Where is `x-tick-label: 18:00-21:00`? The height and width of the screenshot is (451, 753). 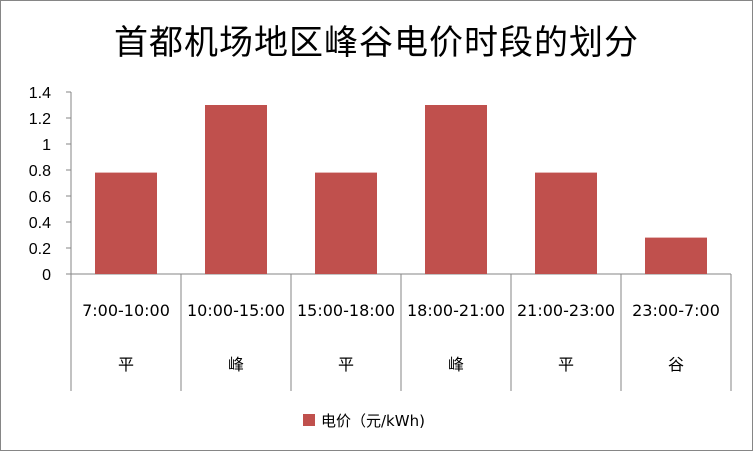
x-tick-label: 18:00-21:00 is located at coordinates (456, 310).